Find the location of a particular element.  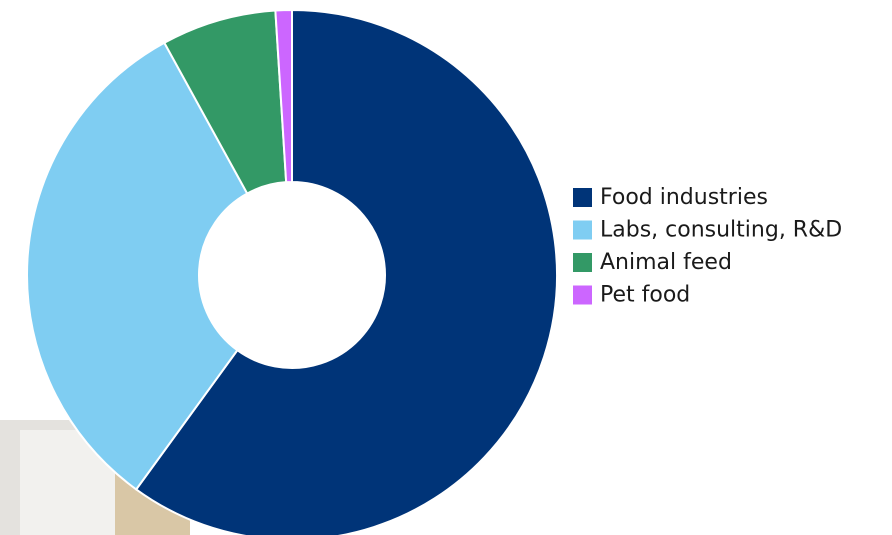

slice is located at coordinates (283, 96).